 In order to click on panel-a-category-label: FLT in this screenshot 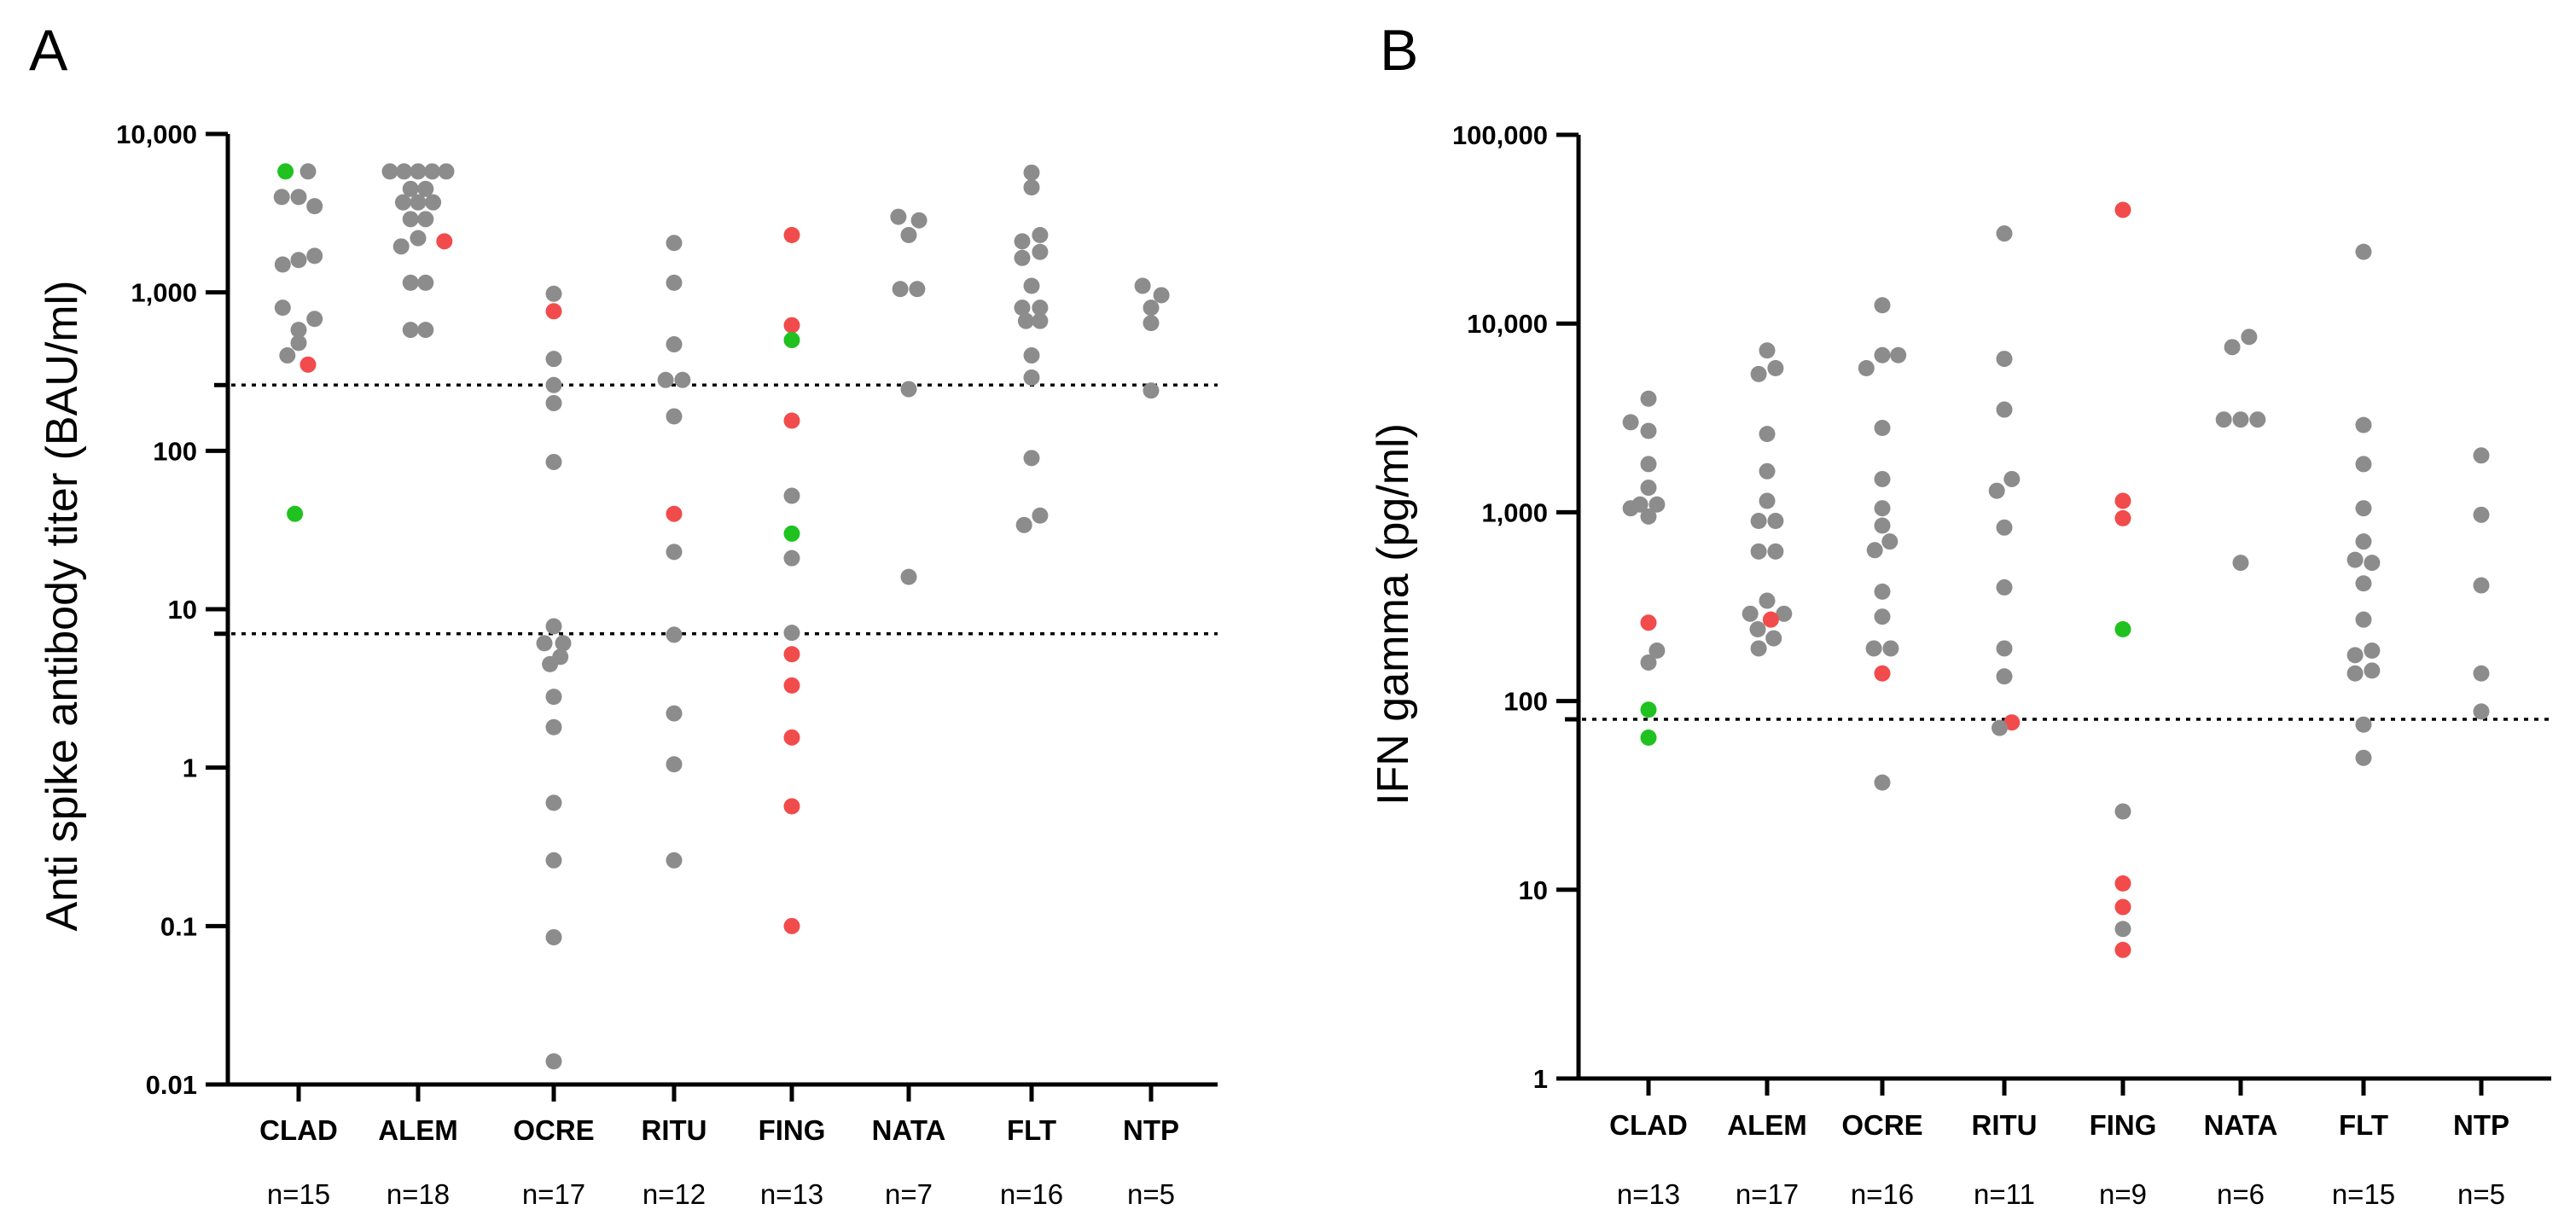, I will do `click(1031, 1130)`.